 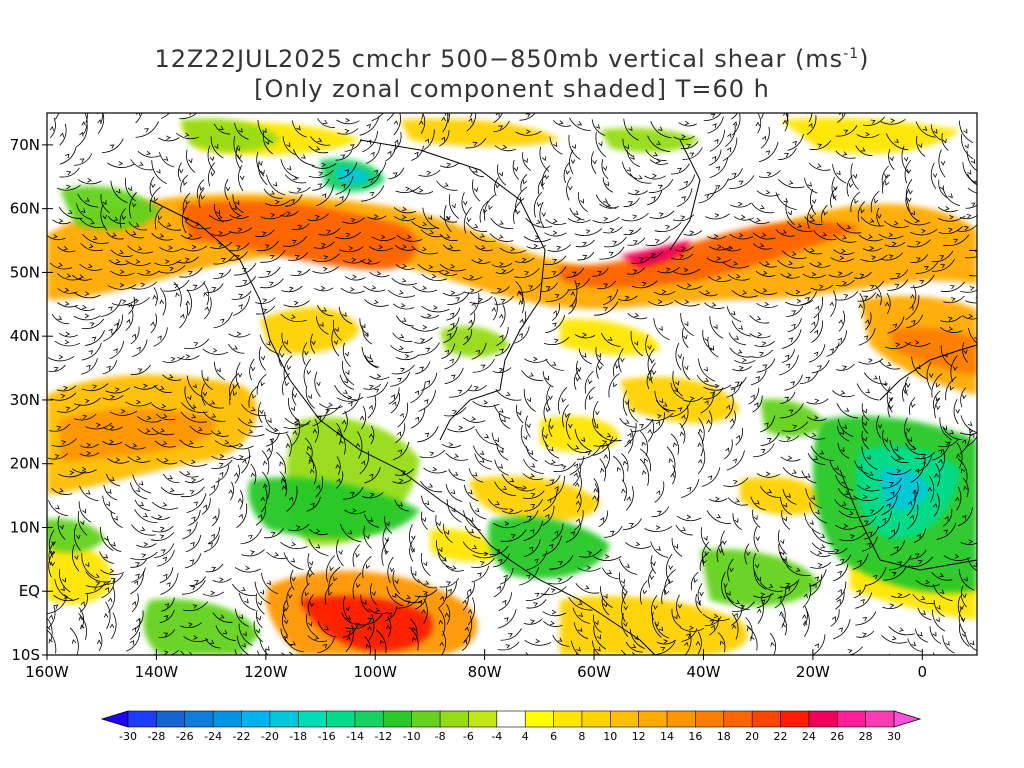 What do you see at coordinates (452, 265) in the screenshot?
I see `coastline-segment` at bounding box center [452, 265].